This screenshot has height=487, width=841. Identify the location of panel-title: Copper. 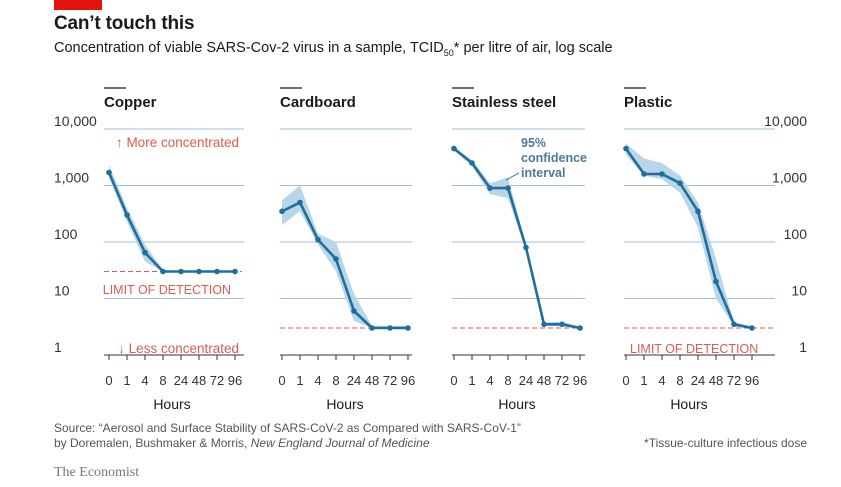
(130, 102).